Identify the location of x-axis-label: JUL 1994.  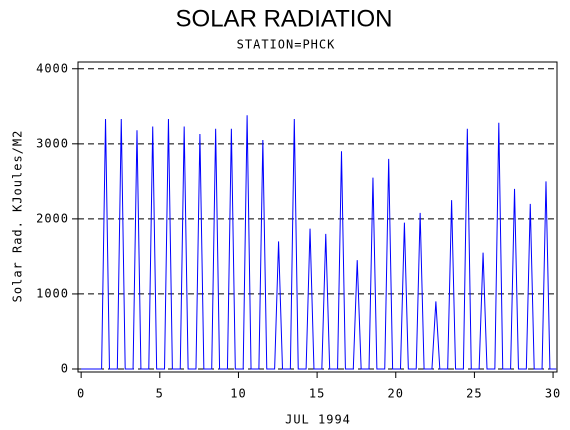
(318, 420).